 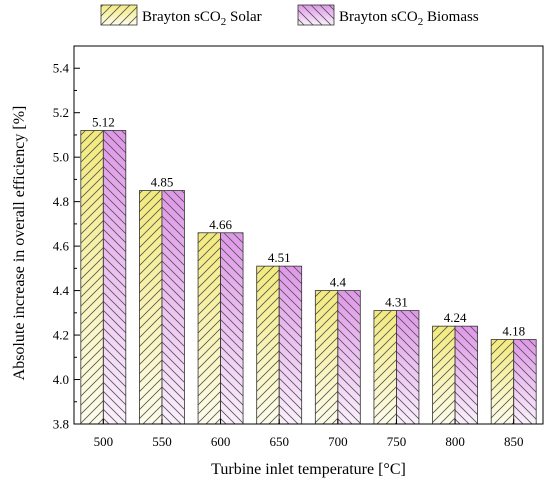 What do you see at coordinates (61, 424) in the screenshot?
I see `y-tick-label: 3.8` at bounding box center [61, 424].